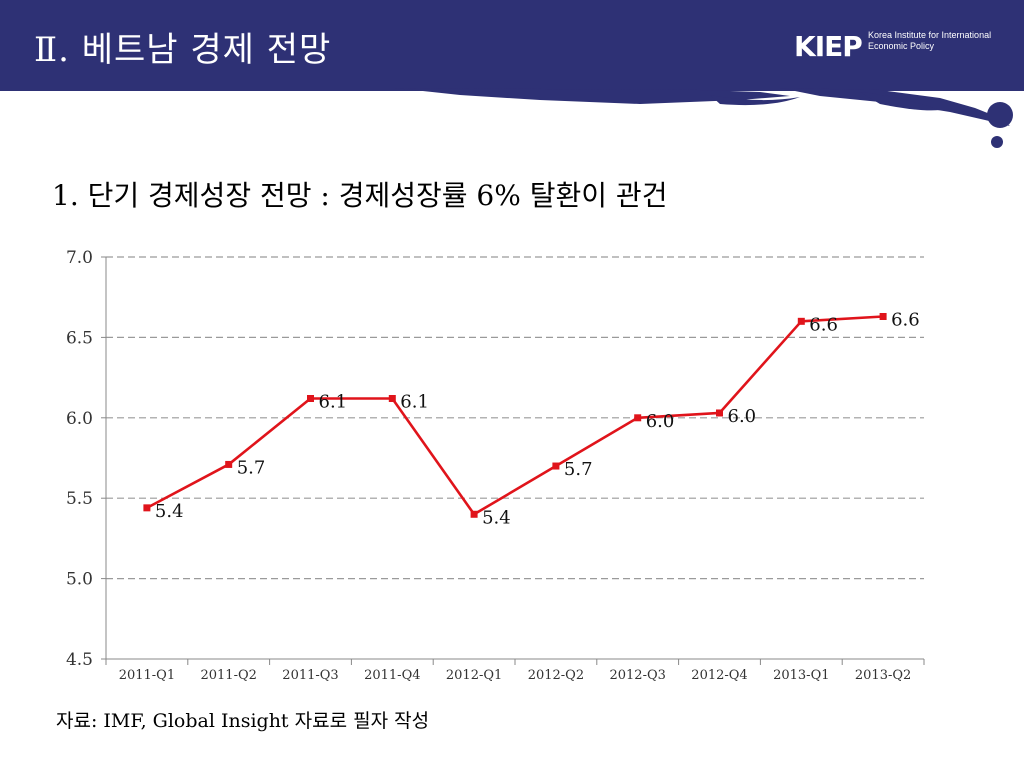  I want to click on chart-heading: 1. 단기 경제성장 전망 : 경제성장률 6% 탈환이 관건, so click(360, 195).